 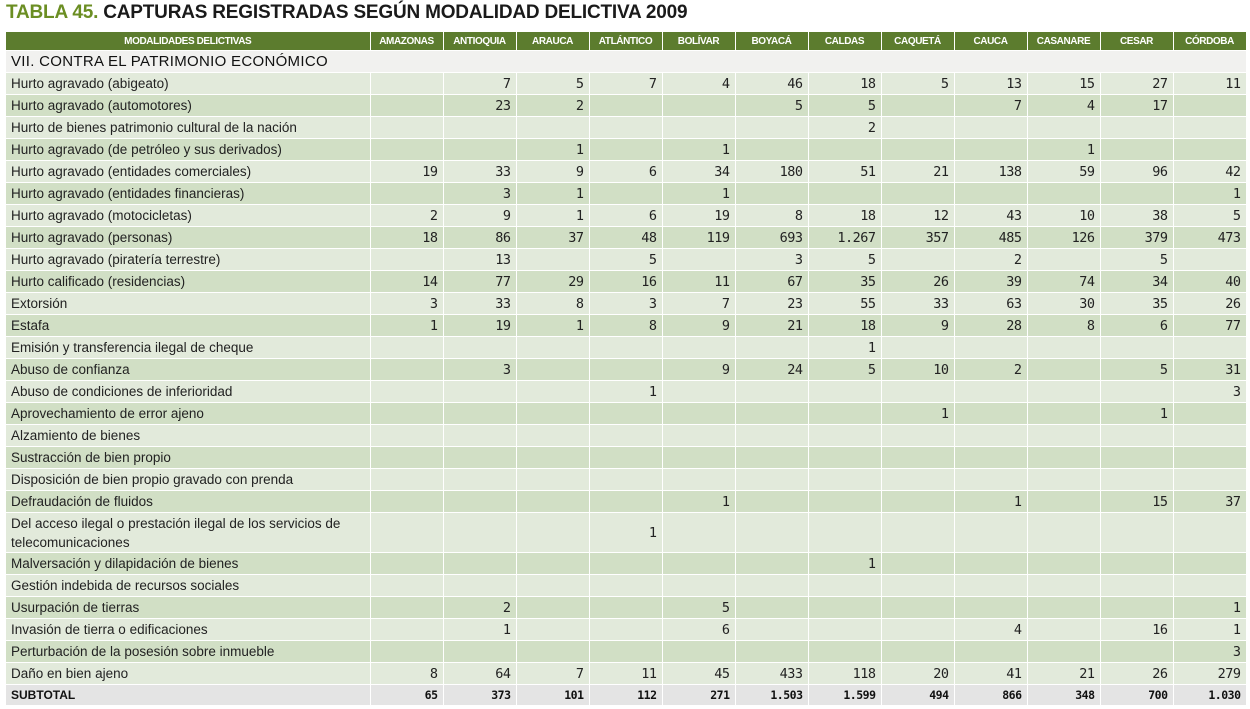 What do you see at coordinates (845, 695) in the screenshot?
I see `cell-value: 1.599` at bounding box center [845, 695].